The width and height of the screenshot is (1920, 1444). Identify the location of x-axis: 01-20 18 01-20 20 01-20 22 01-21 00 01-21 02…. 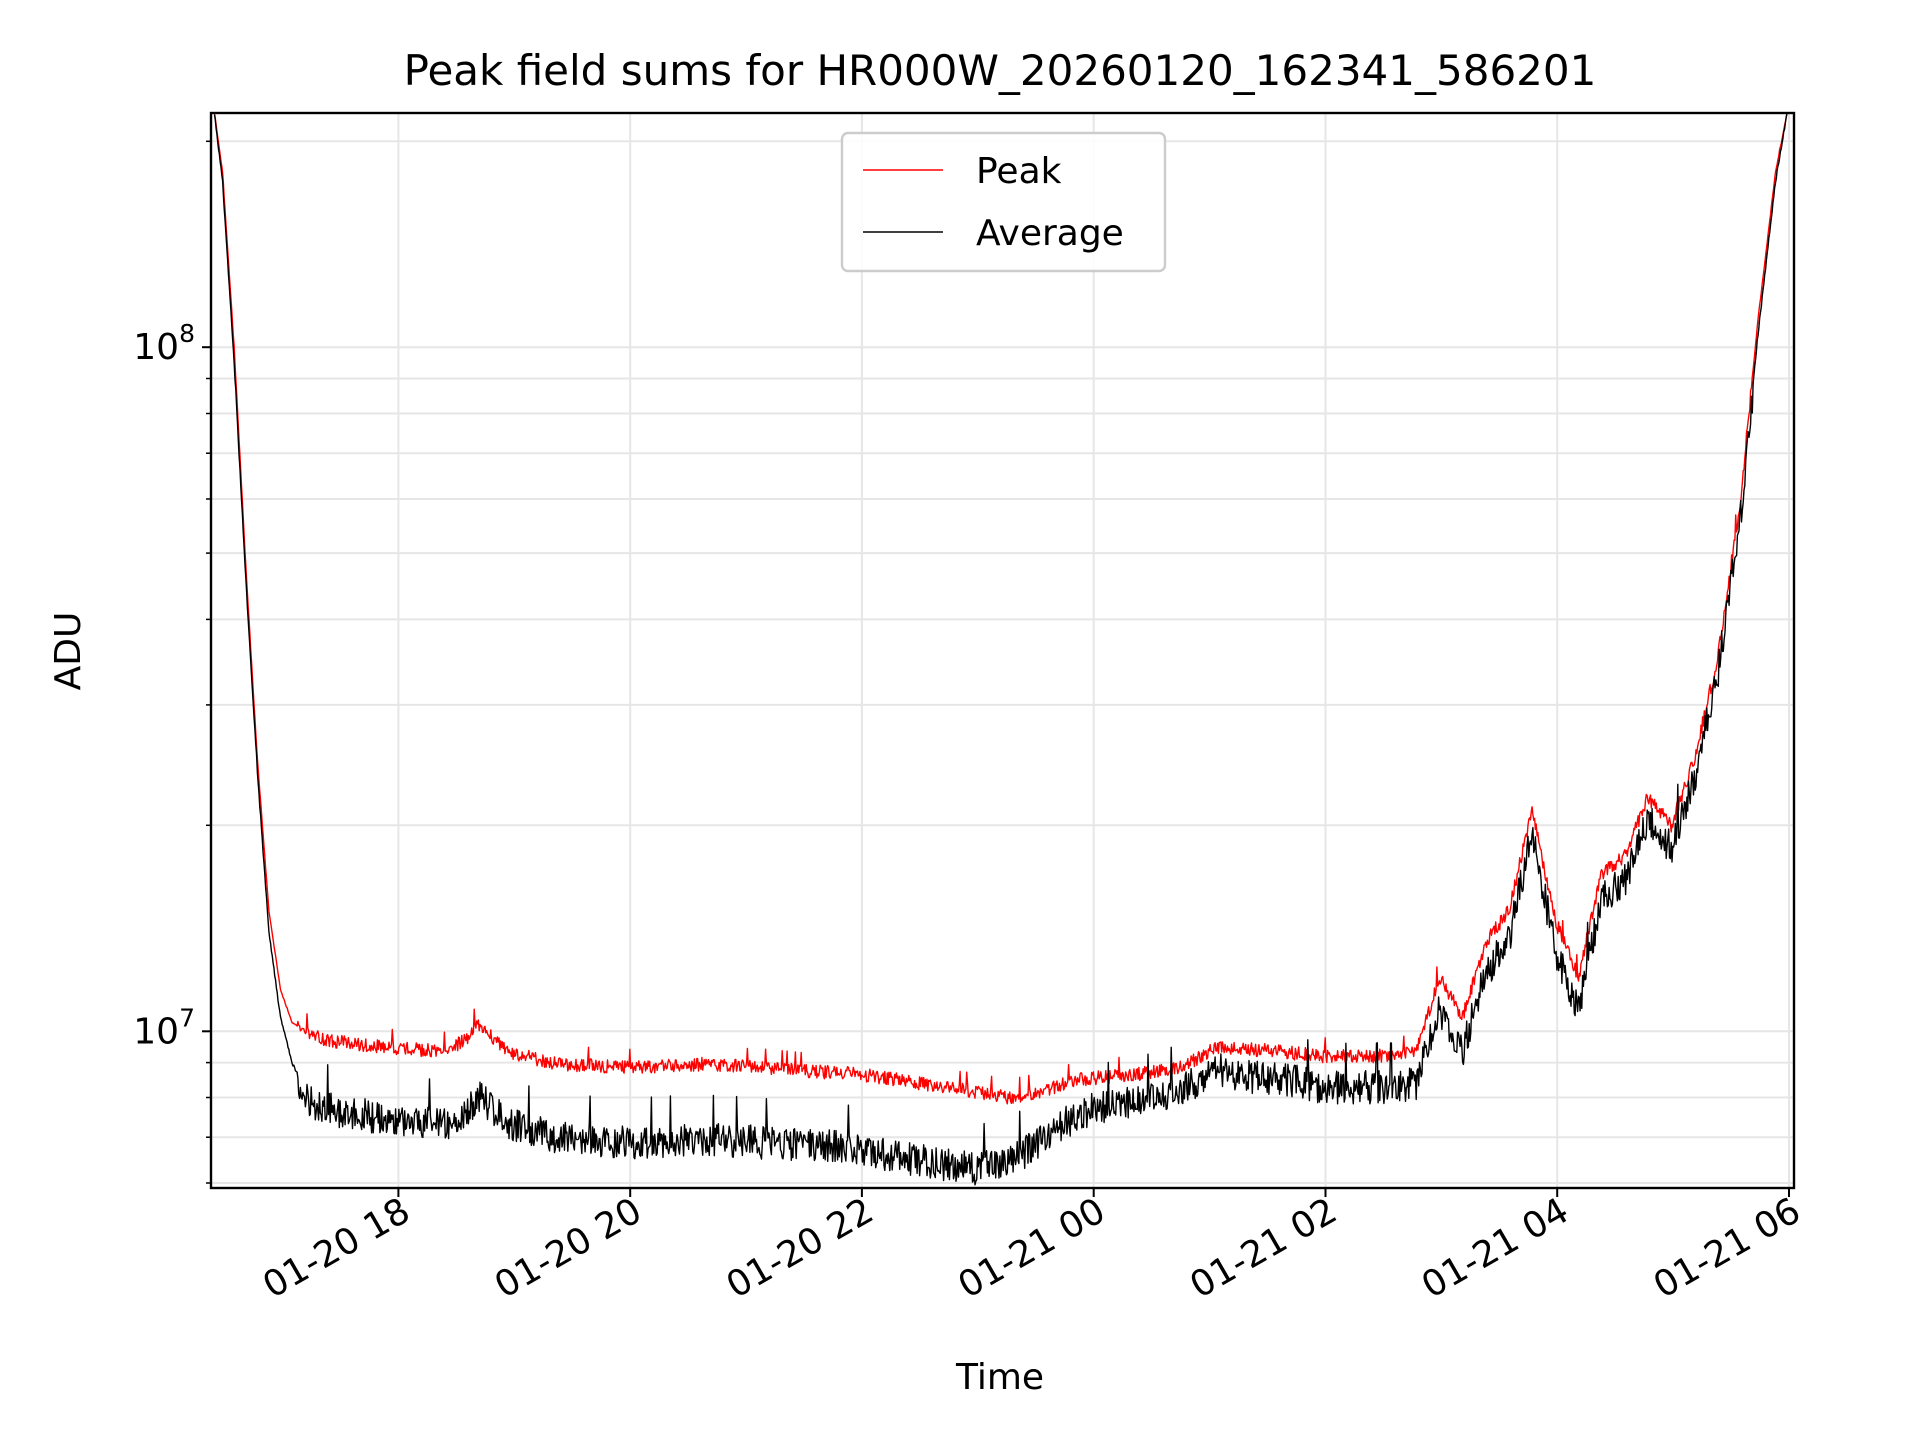
(1032, 1247).